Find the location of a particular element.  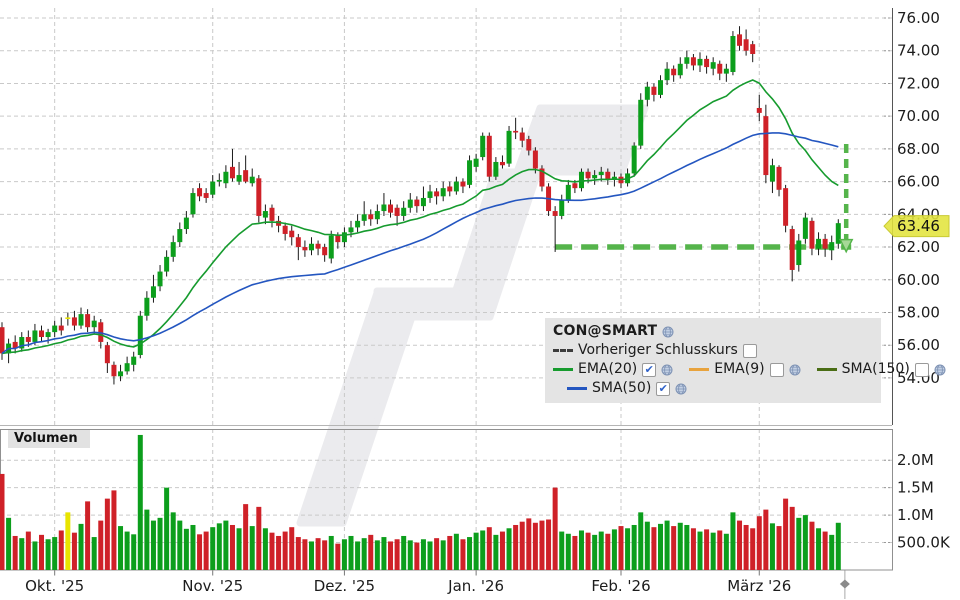

price-tick-label: 70.00 is located at coordinates (918, 116).